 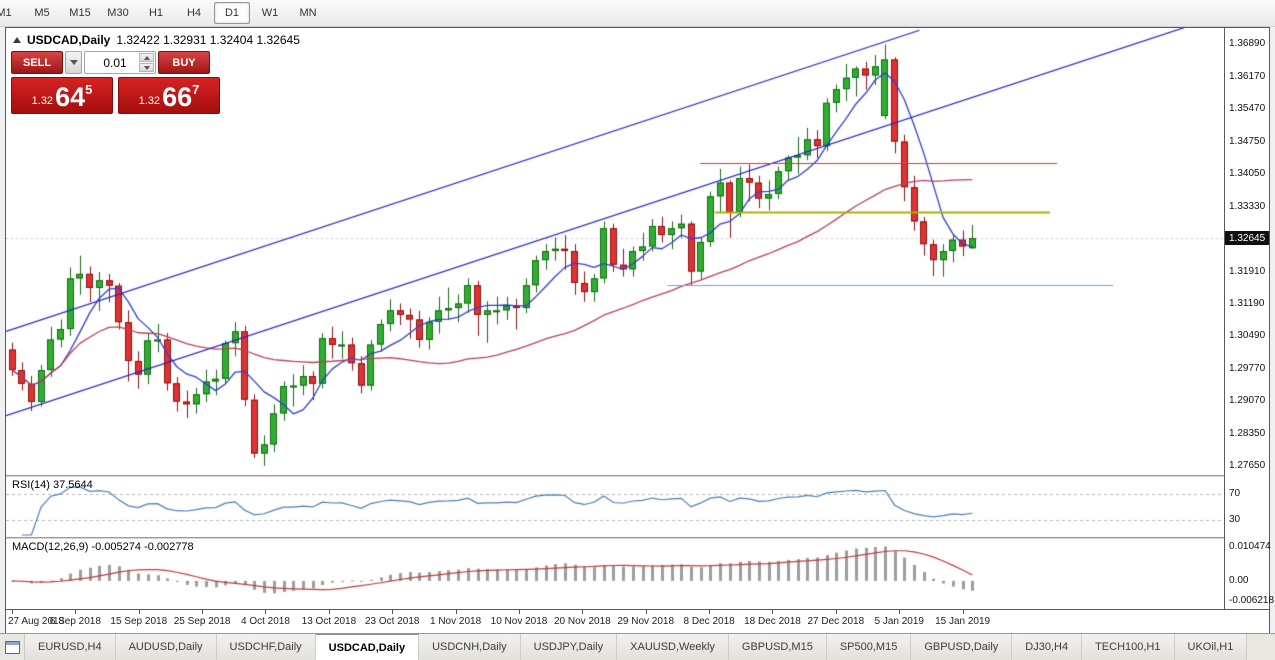 What do you see at coordinates (42, 13) in the screenshot?
I see `timeframe-button-m5: M5` at bounding box center [42, 13].